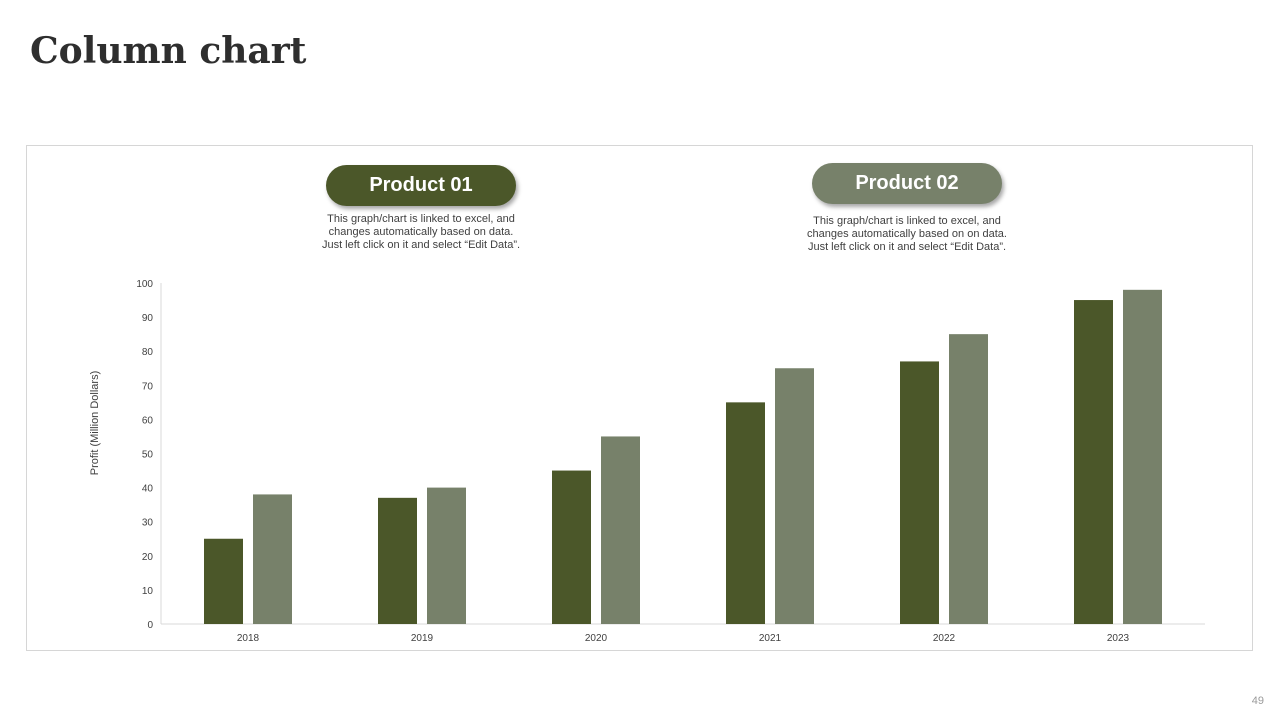 This screenshot has height=720, width=1280. Describe the element at coordinates (148, 352) in the screenshot. I see `y-tick-label: 80` at that location.